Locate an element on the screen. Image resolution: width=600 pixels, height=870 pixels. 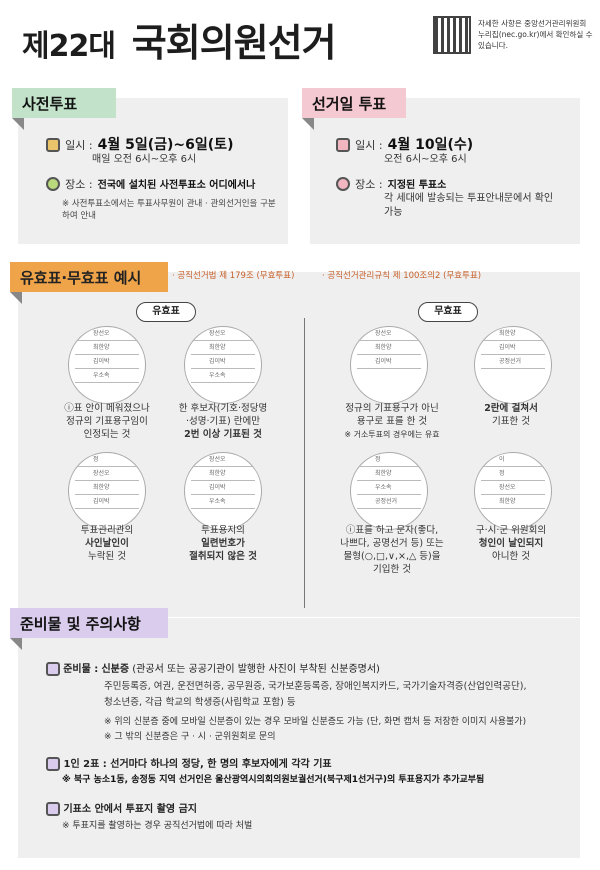
valid-caption-4: 투표용지의 일련번호가 절취되지 않은 것 is located at coordinates (223, 543).